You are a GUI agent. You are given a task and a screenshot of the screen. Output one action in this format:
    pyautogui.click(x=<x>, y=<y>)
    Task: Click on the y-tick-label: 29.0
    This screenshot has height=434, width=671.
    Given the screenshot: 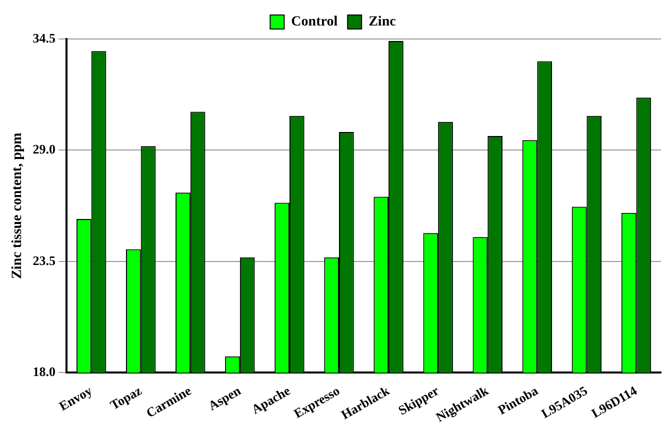 What is the action you would take?
    pyautogui.click(x=44, y=149)
    